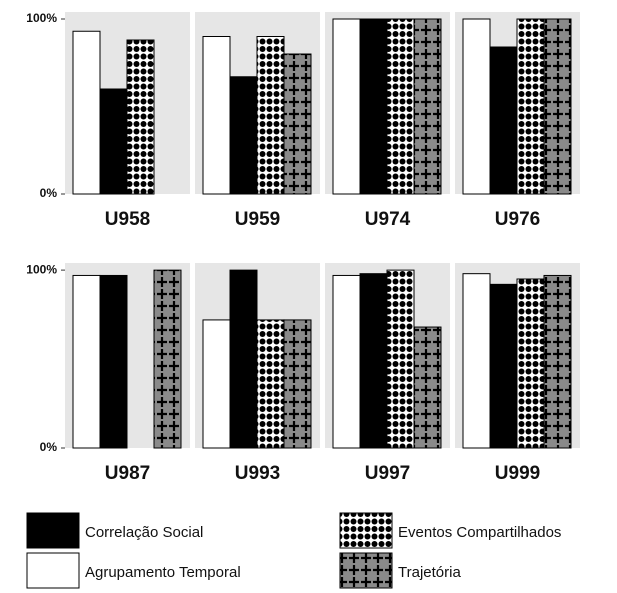  Describe the element at coordinates (144, 532) in the screenshot. I see `legend-label: Correlação Social` at that location.